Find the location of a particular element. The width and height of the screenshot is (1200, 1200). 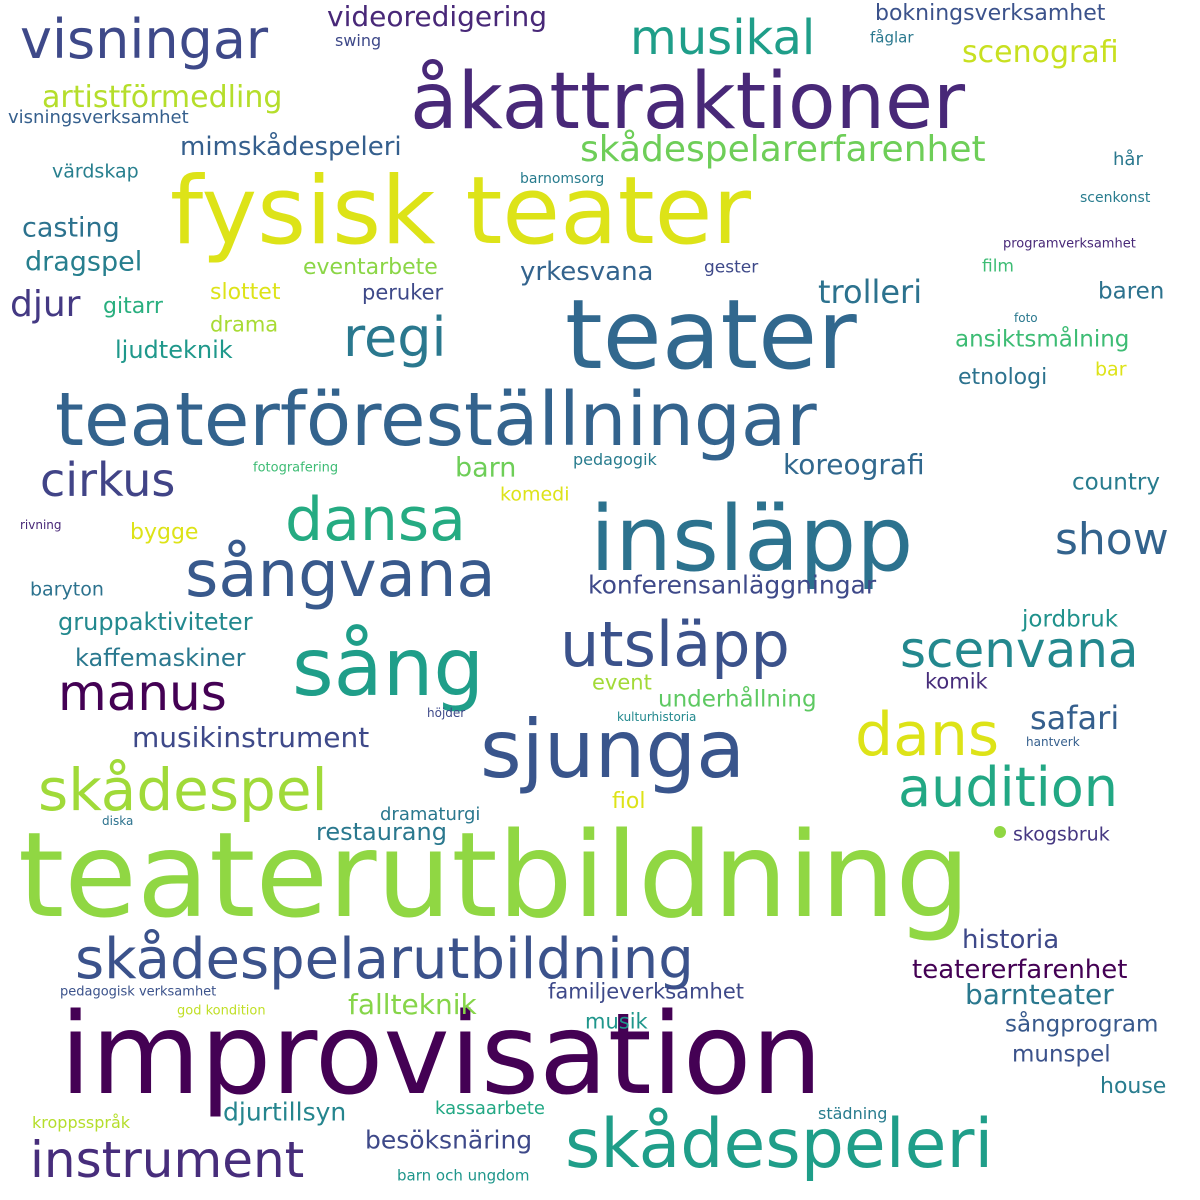

word-cloud-term: hantverk is located at coordinates (1053, 742).